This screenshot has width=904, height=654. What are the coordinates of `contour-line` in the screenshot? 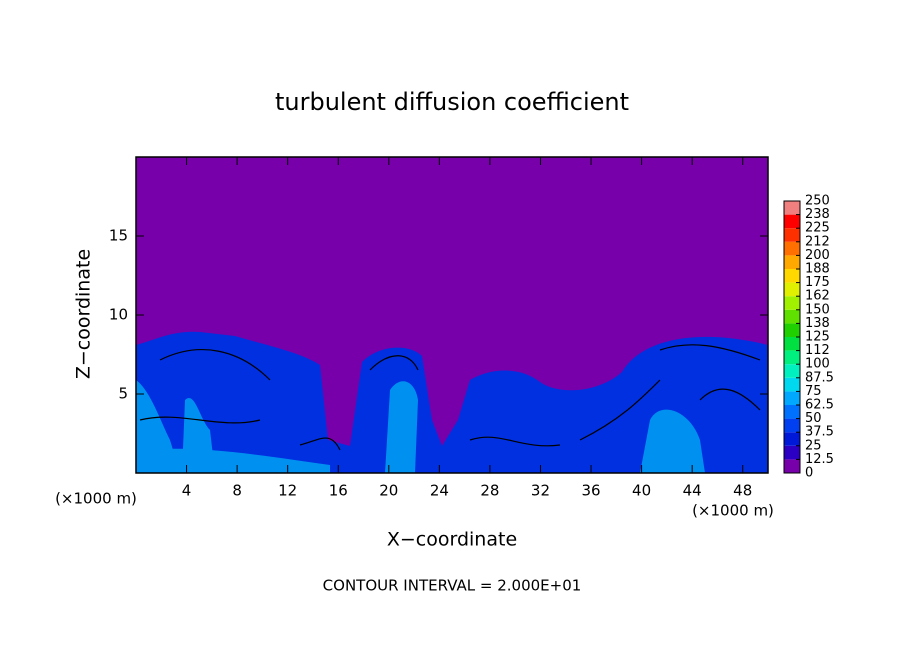 It's located at (450, 397).